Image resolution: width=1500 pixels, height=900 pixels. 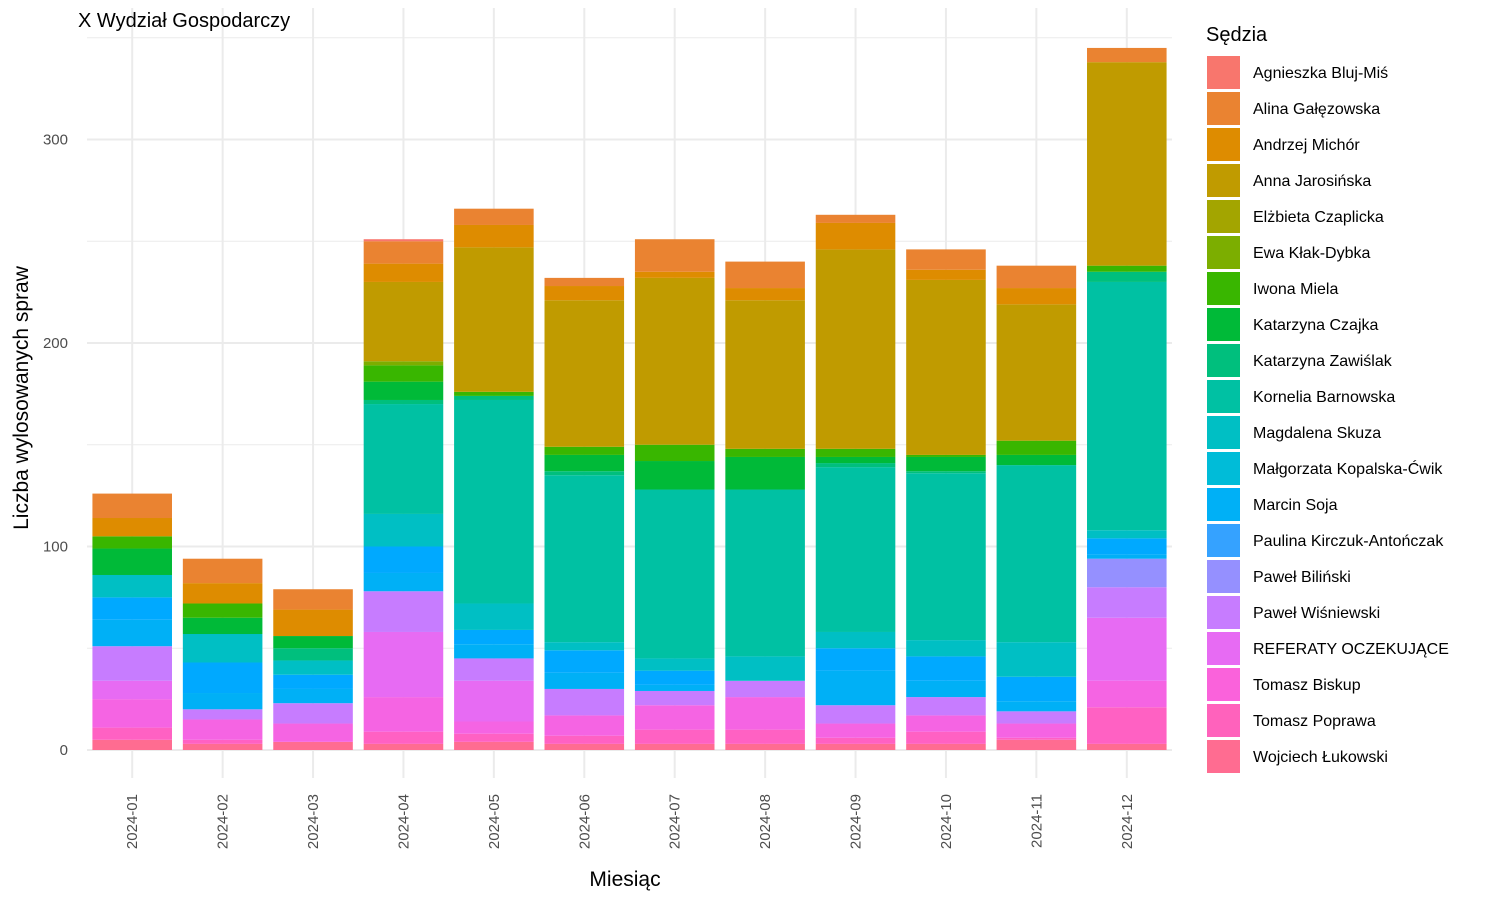 What do you see at coordinates (1036, 821) in the screenshot?
I see `x-tick-label: 2024-11` at bounding box center [1036, 821].